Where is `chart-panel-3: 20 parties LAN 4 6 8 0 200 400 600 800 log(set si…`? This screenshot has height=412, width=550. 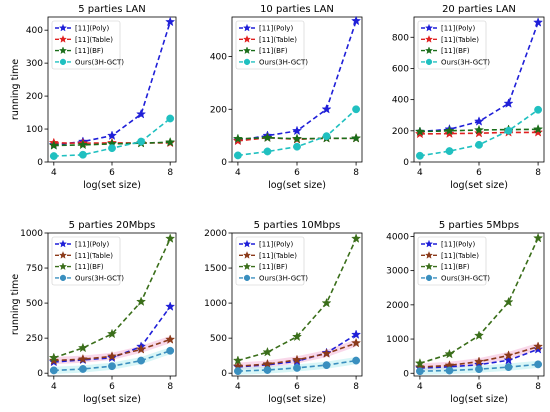
chart-panel-3: 20 parties LAN 4 6 8 0 200 400 600 800 log(set si… is located at coordinates (468, 97).